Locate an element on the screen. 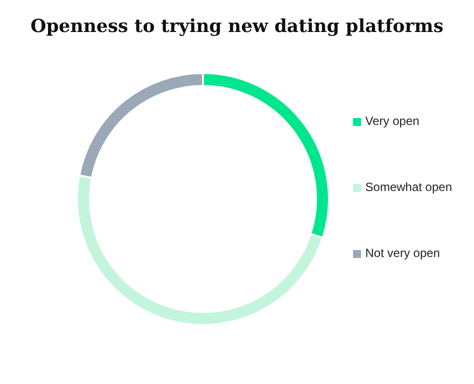  chart-title: Openness to trying new dating platforms is located at coordinates (237, 26).